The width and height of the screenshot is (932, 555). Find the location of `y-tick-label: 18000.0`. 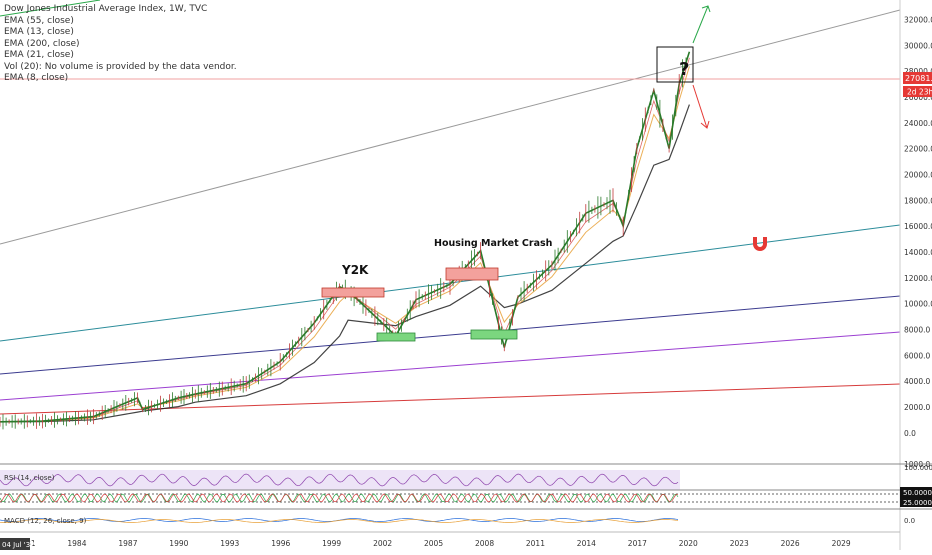

y-tick-label: 18000.0 is located at coordinates (918, 200).